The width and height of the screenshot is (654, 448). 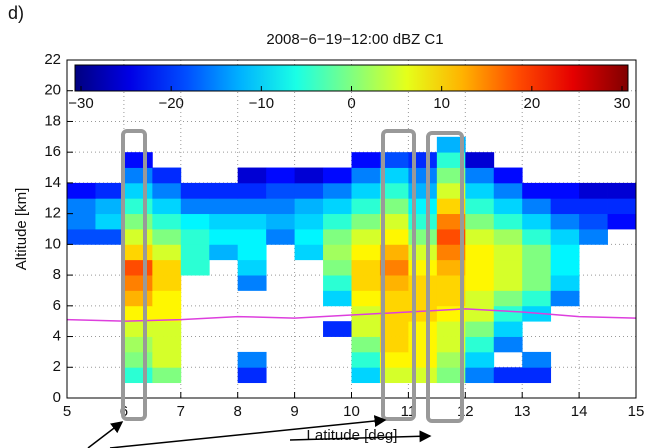 What do you see at coordinates (465, 411) in the screenshot?
I see `x-tick-label: 12` at bounding box center [465, 411].